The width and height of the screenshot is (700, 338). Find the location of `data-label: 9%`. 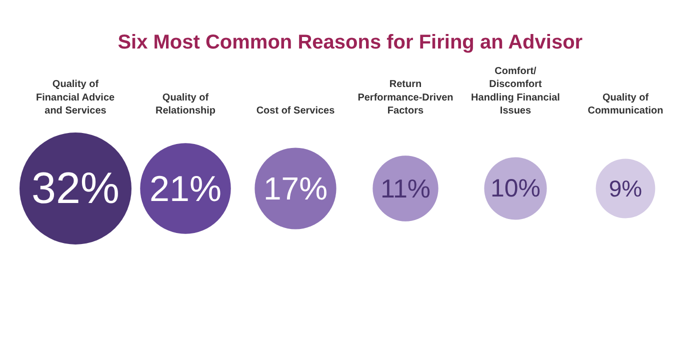

data-label: 9% is located at coordinates (625, 189).